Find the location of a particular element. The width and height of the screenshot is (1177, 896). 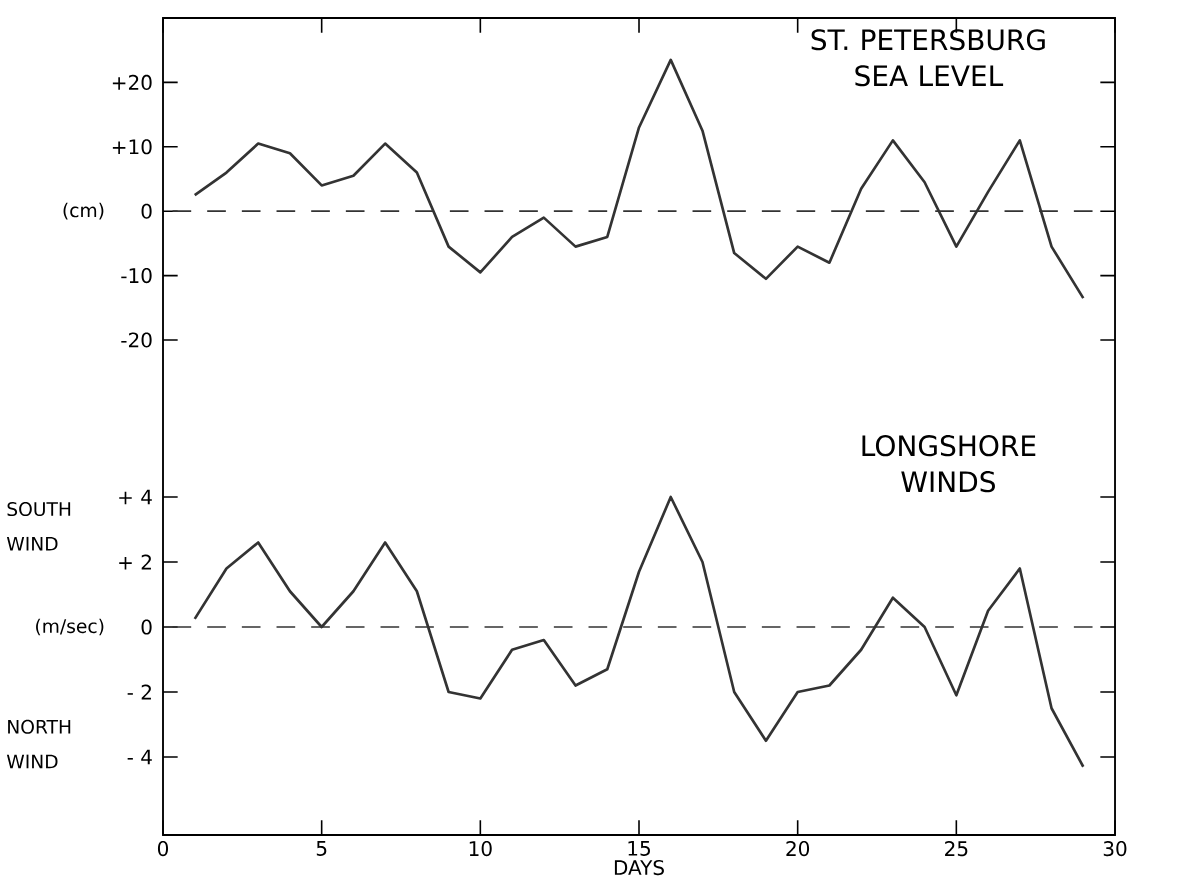

text: SOUTH WIND is located at coordinates (38, 526).